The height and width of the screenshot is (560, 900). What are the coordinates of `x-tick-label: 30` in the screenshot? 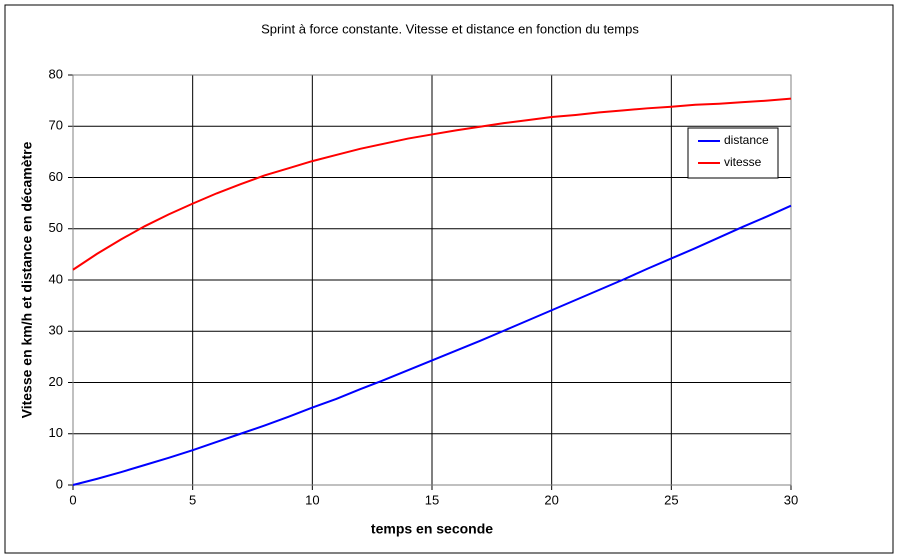 It's located at (791, 499).